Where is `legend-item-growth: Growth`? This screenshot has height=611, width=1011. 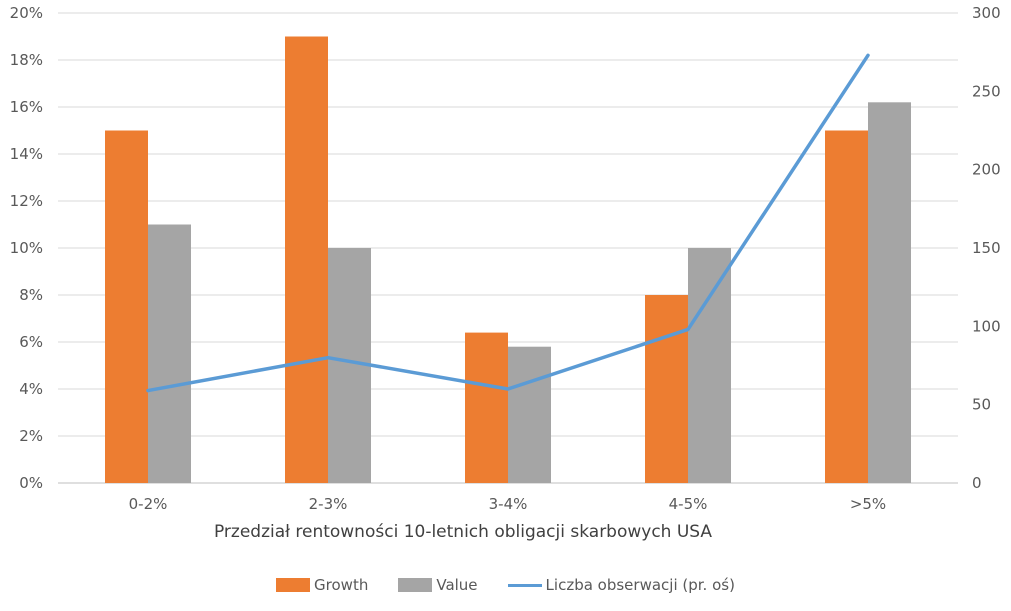
legend-item-growth: Growth is located at coordinates (322, 585).